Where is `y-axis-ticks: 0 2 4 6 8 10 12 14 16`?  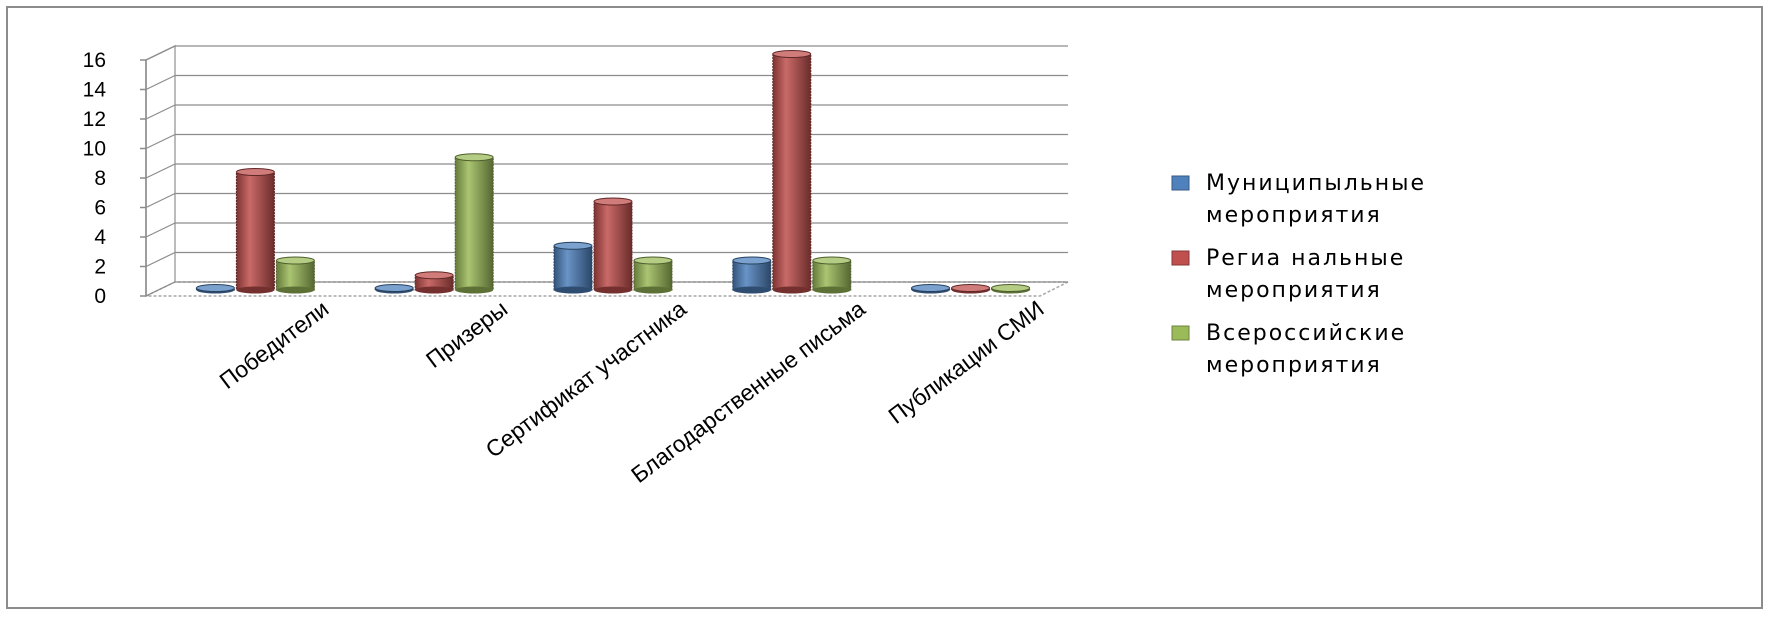 y-axis-ticks: 0 2 4 6 8 10 12 14 16 is located at coordinates (115, 178).